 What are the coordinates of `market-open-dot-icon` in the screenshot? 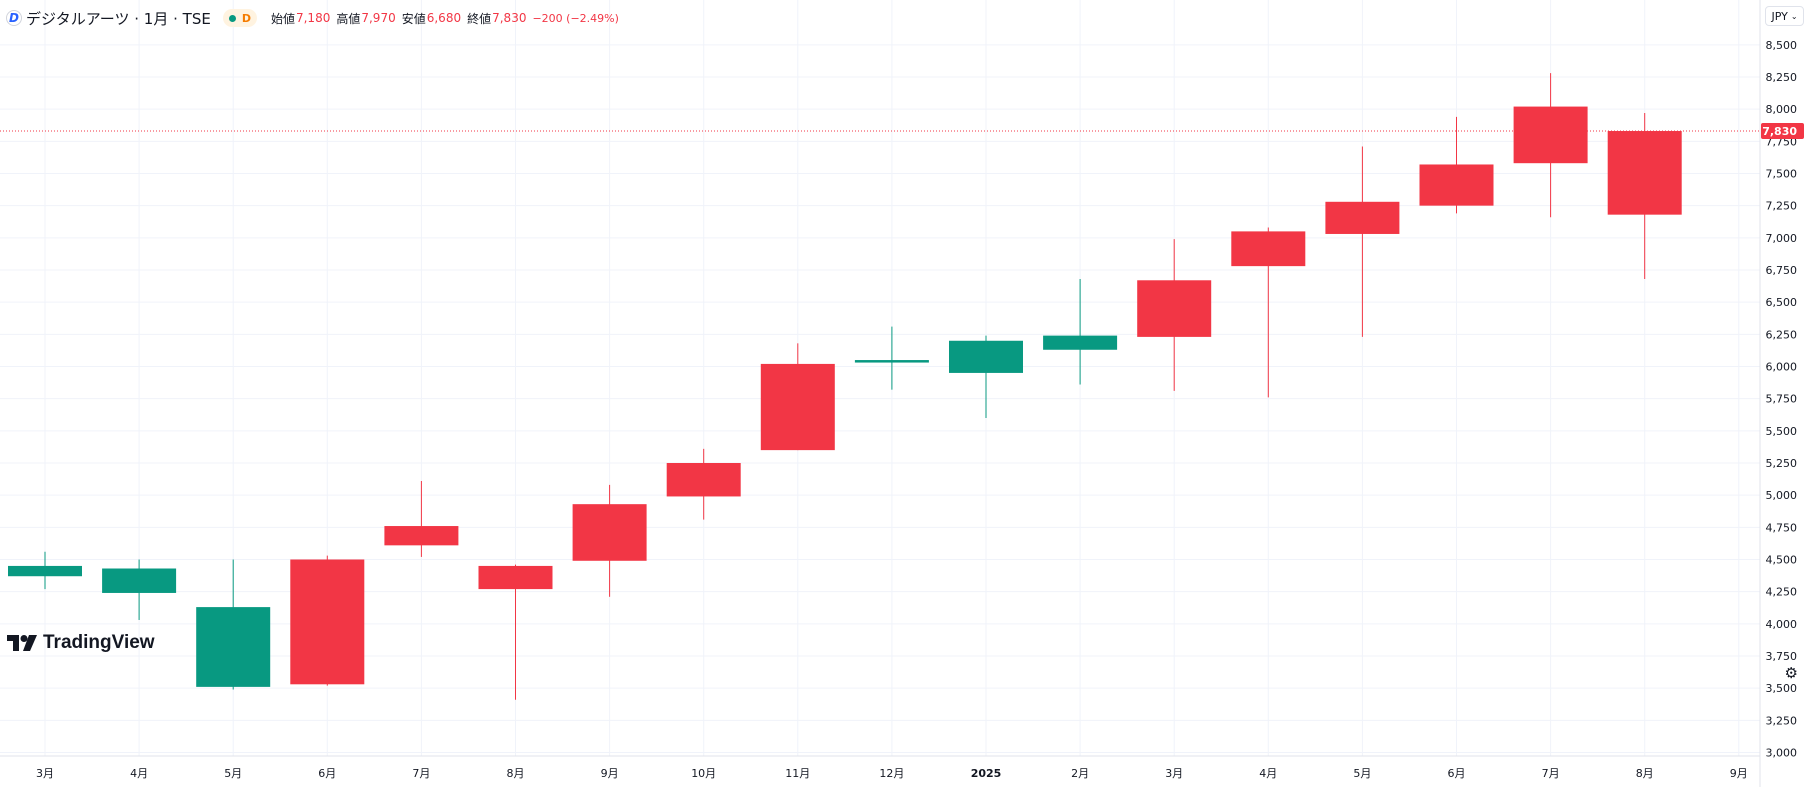 It's located at (232, 18).